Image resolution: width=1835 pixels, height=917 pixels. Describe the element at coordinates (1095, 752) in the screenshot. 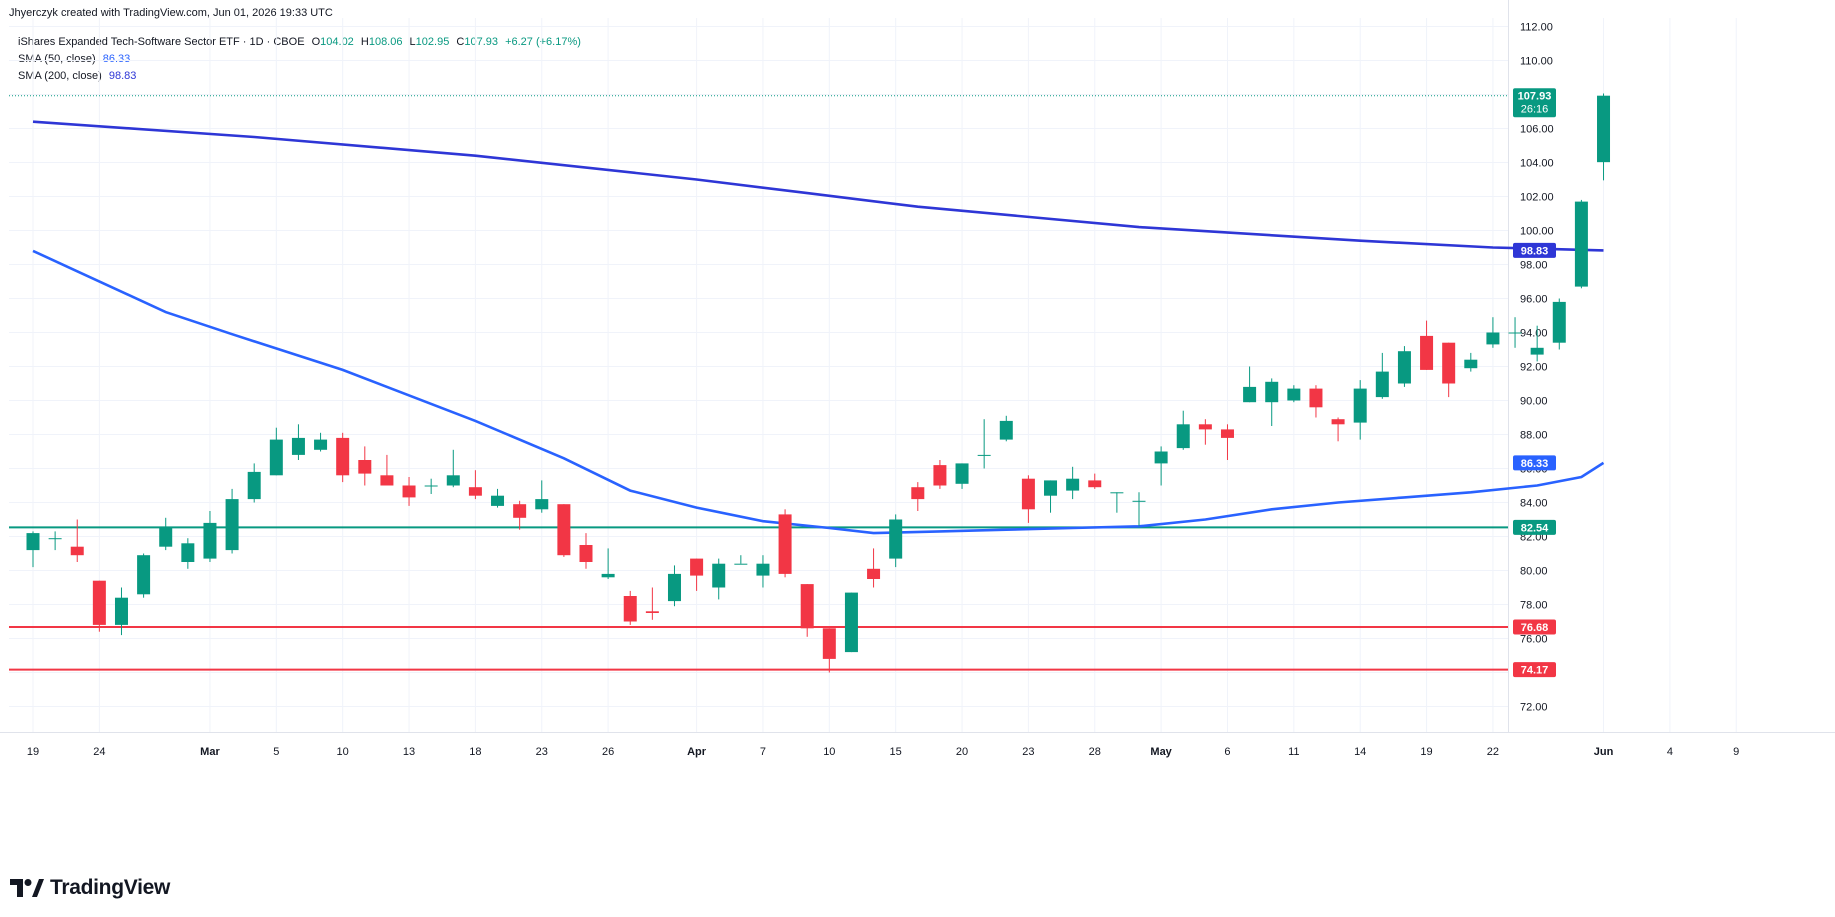

I see `time-axis-tick-label: 28` at that location.